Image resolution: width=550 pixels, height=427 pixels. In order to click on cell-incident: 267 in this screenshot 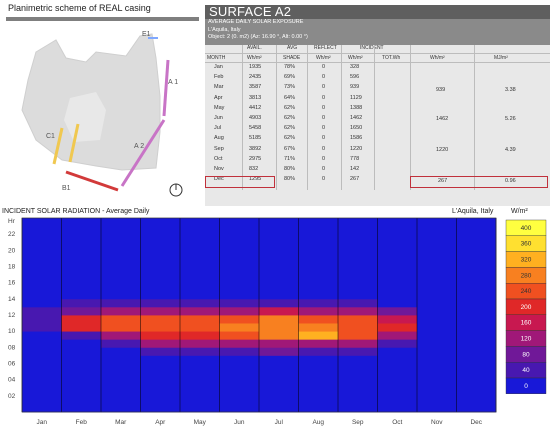, I will do `click(355, 179)`.